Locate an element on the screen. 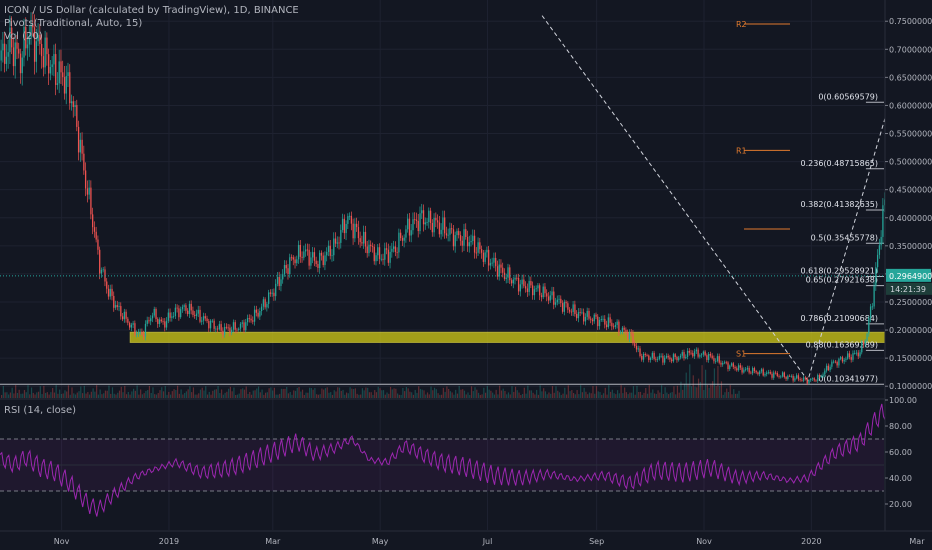  rsi-legend: RSI (14, close) is located at coordinates (40, 410).